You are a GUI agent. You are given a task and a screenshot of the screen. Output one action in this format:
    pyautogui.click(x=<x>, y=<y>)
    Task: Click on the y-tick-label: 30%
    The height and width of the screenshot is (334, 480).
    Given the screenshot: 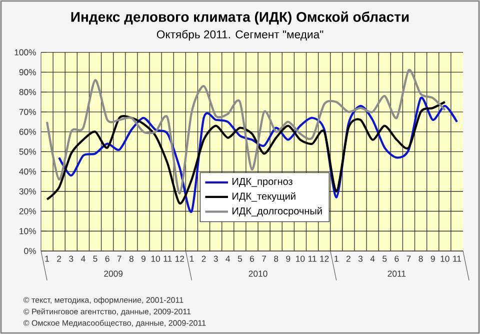 What is the action you would take?
    pyautogui.click(x=27, y=191)
    